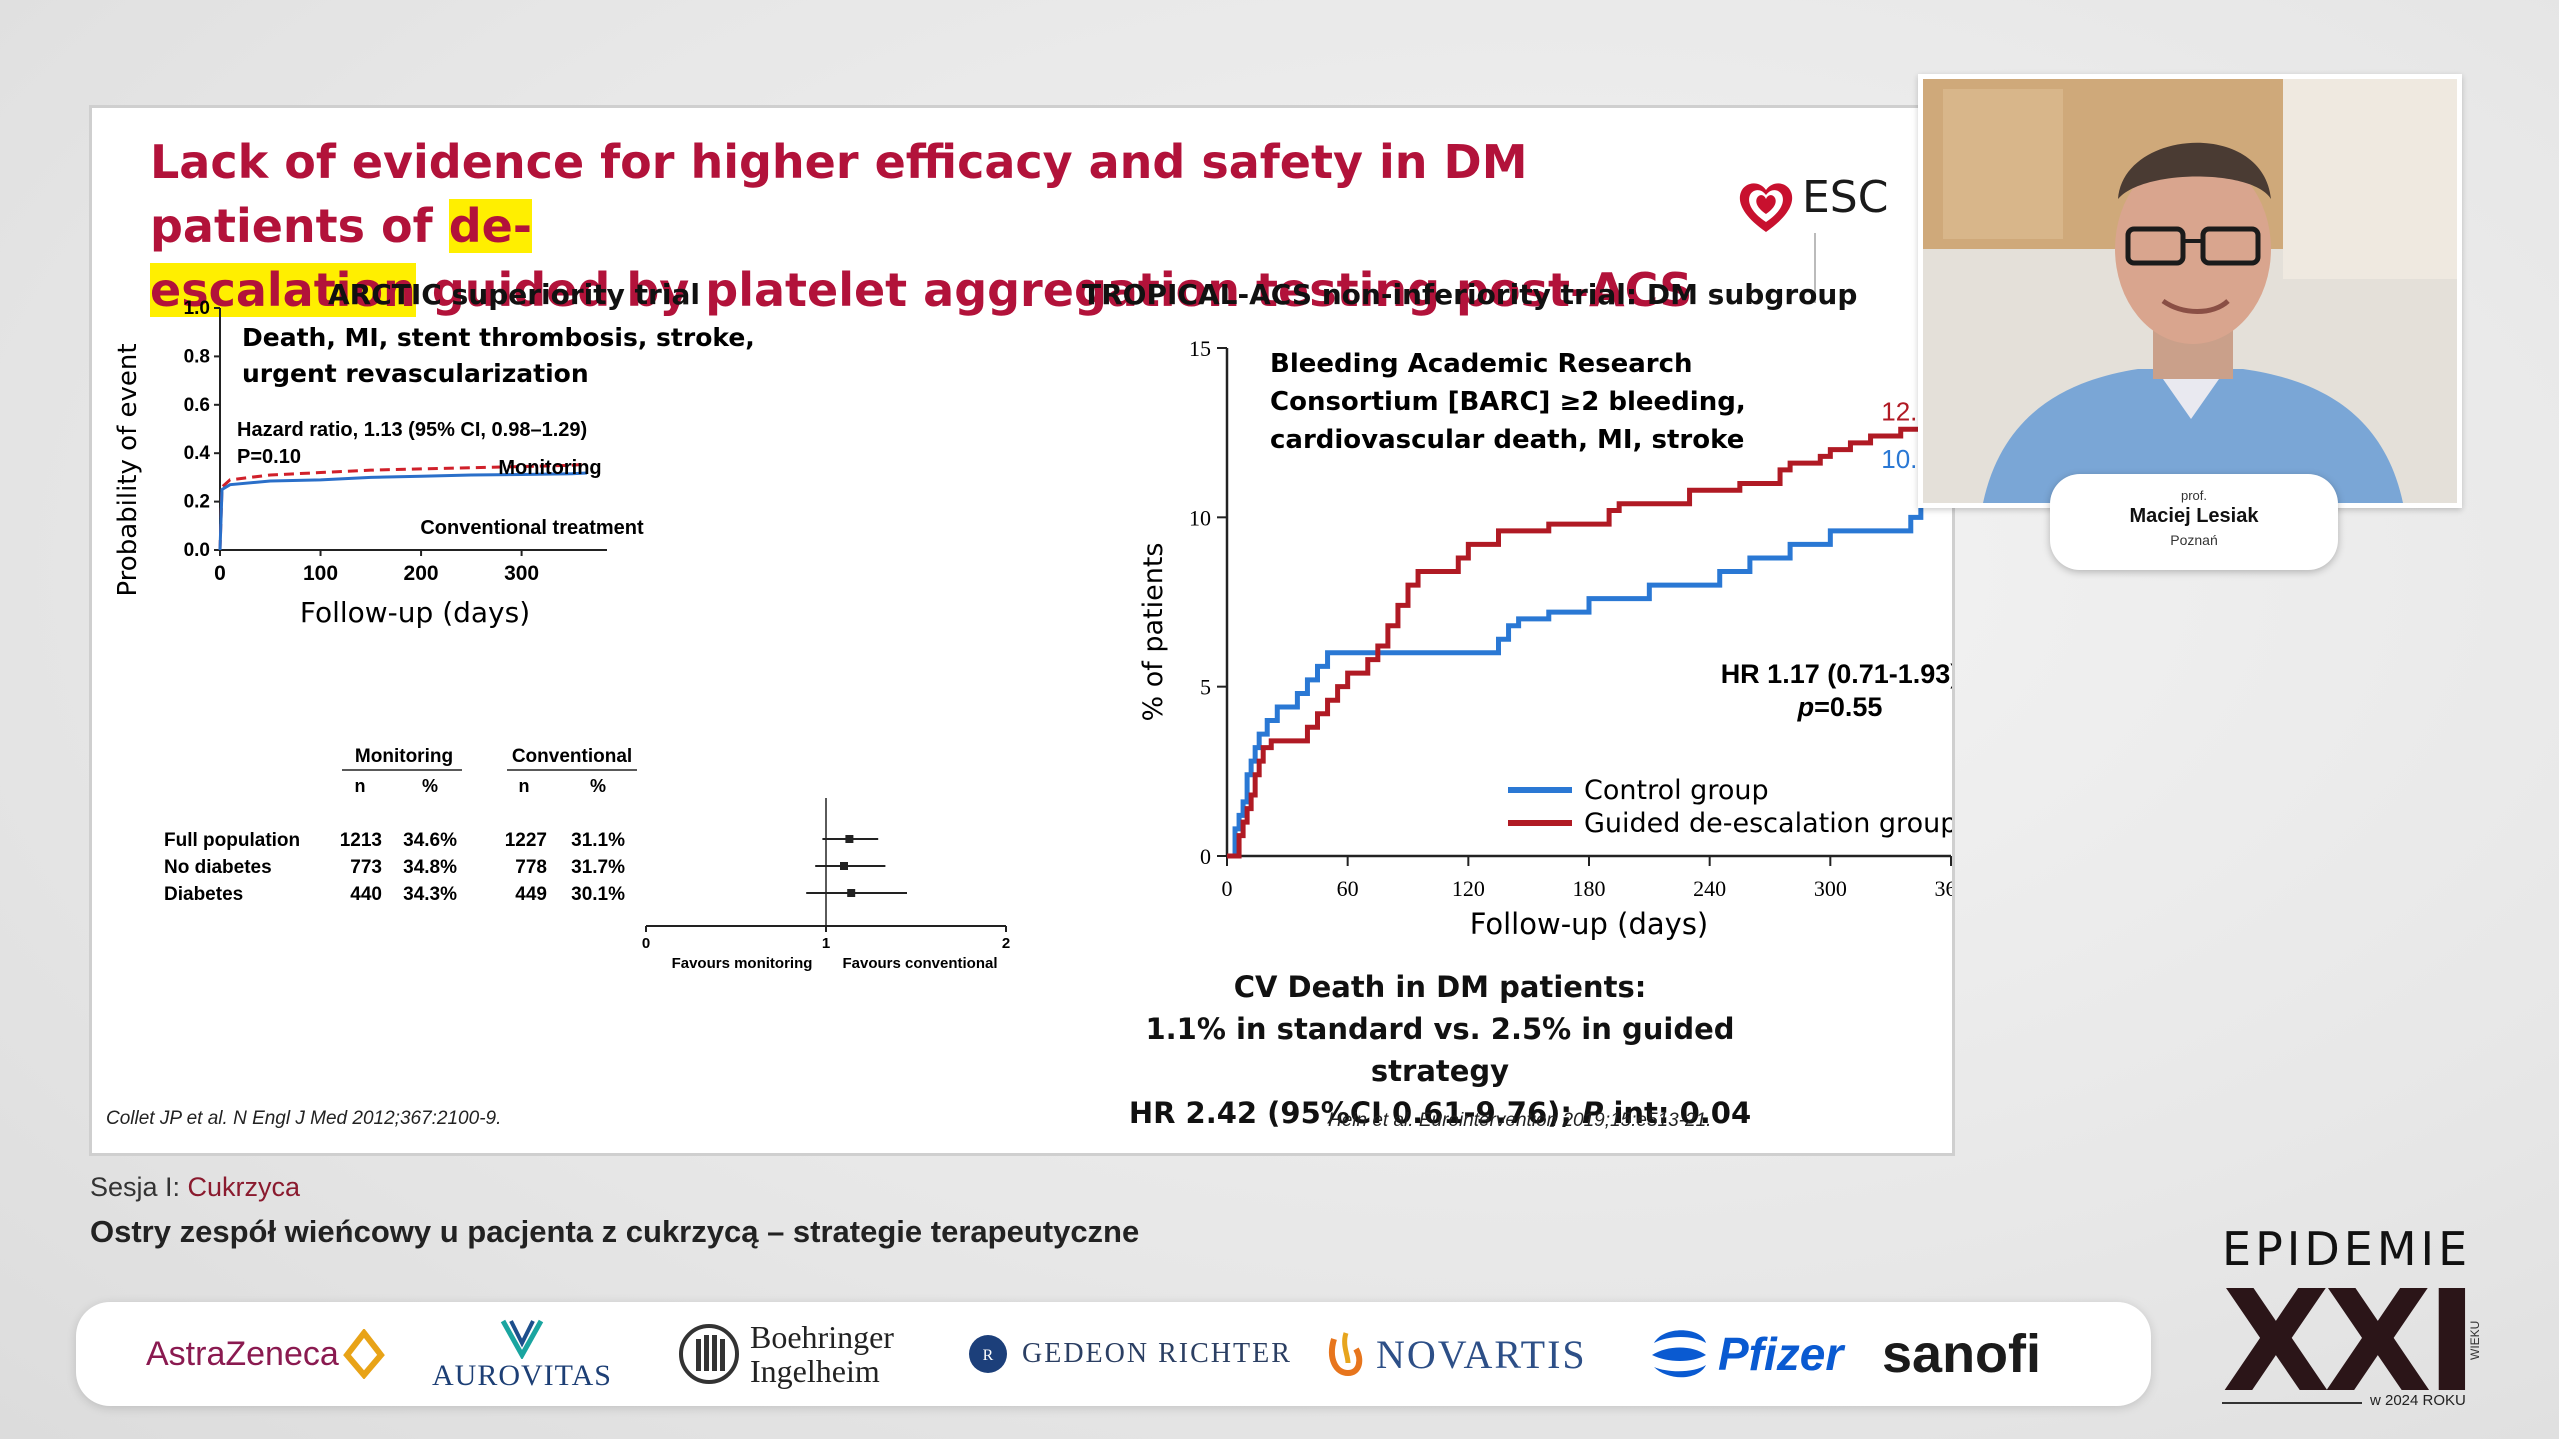 The image size is (2559, 1439). Describe the element at coordinates (197, 356) in the screenshot. I see `y-tick-label: 0.8` at that location.